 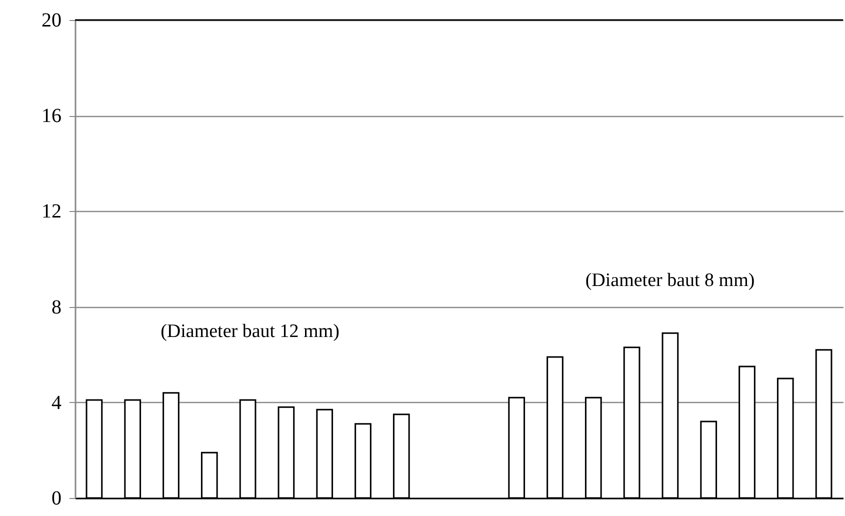 What do you see at coordinates (57, 403) in the screenshot?
I see `y-tick-label: 4` at bounding box center [57, 403].